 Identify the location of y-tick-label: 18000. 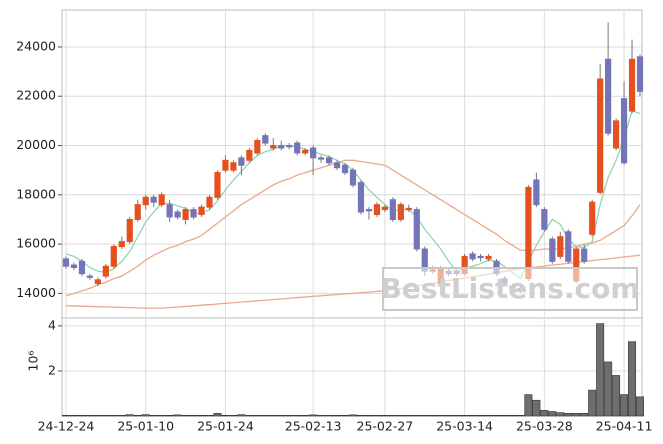
(36, 193).